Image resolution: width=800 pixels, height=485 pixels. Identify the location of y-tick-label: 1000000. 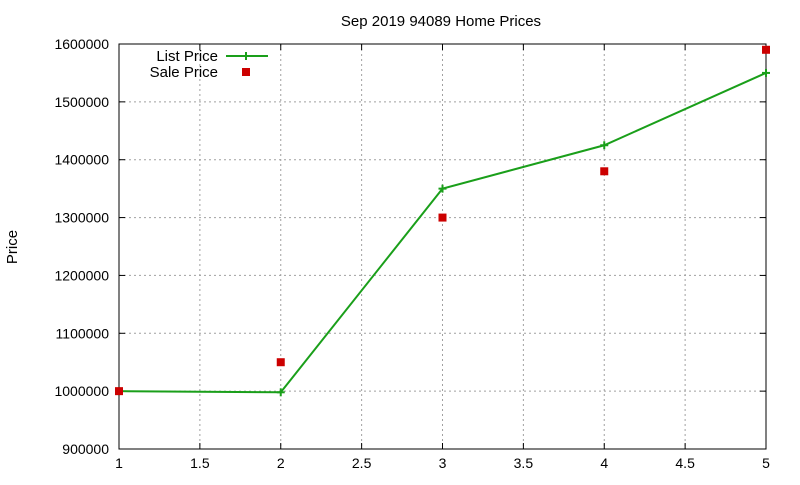
(81, 391).